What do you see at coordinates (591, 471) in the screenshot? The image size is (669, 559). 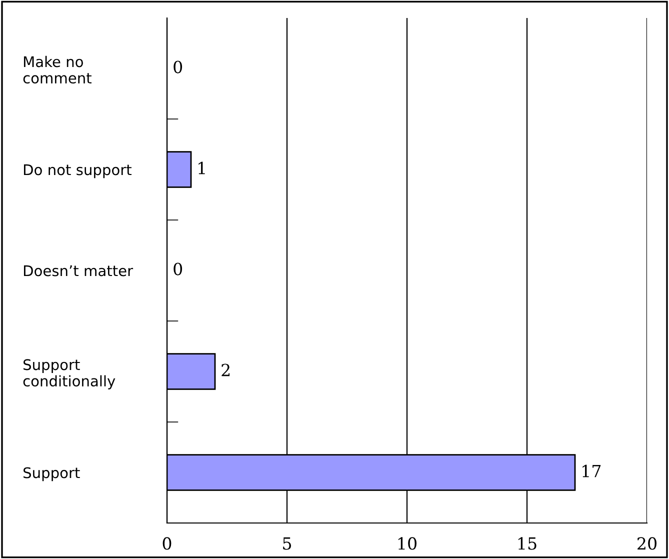 I see `data-label: 17` at bounding box center [591, 471].